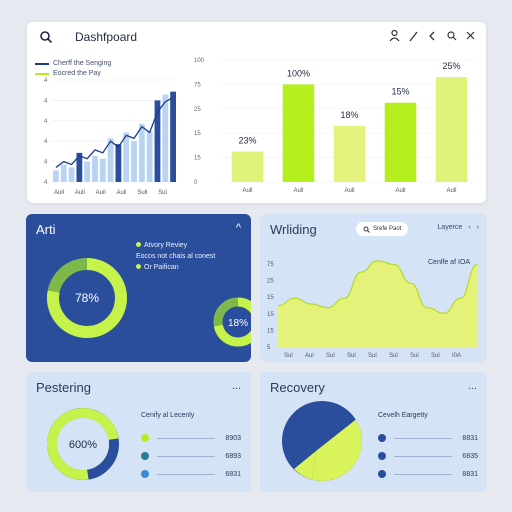 This screenshot has height=512, width=512. What do you see at coordinates (394, 36) in the screenshot?
I see `user-icon` at bounding box center [394, 36].